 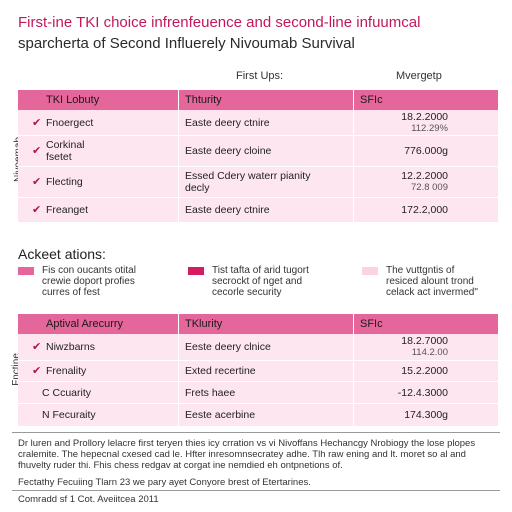 What do you see at coordinates (424, 116) in the screenshot?
I see `row-value: 18.2.2000` at bounding box center [424, 116].